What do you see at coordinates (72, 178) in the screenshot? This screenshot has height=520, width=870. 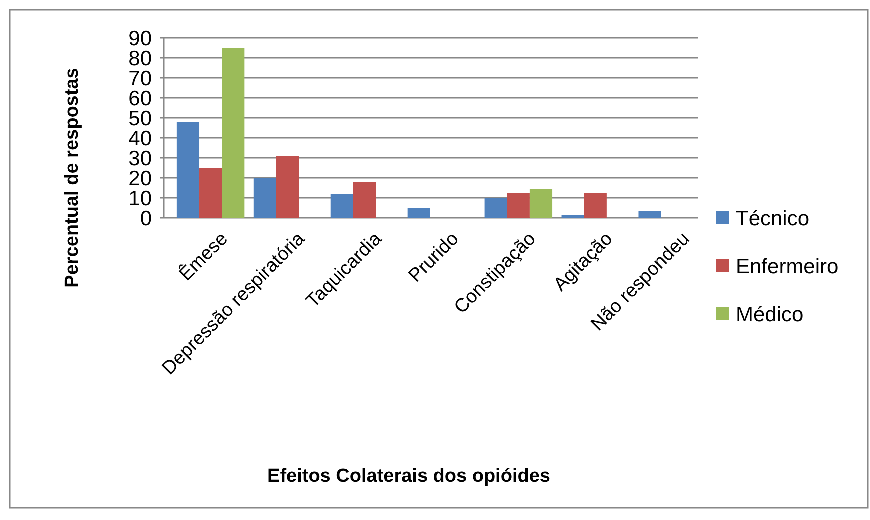 I see `y-axis-title: Percentual de respostas` at bounding box center [72, 178].